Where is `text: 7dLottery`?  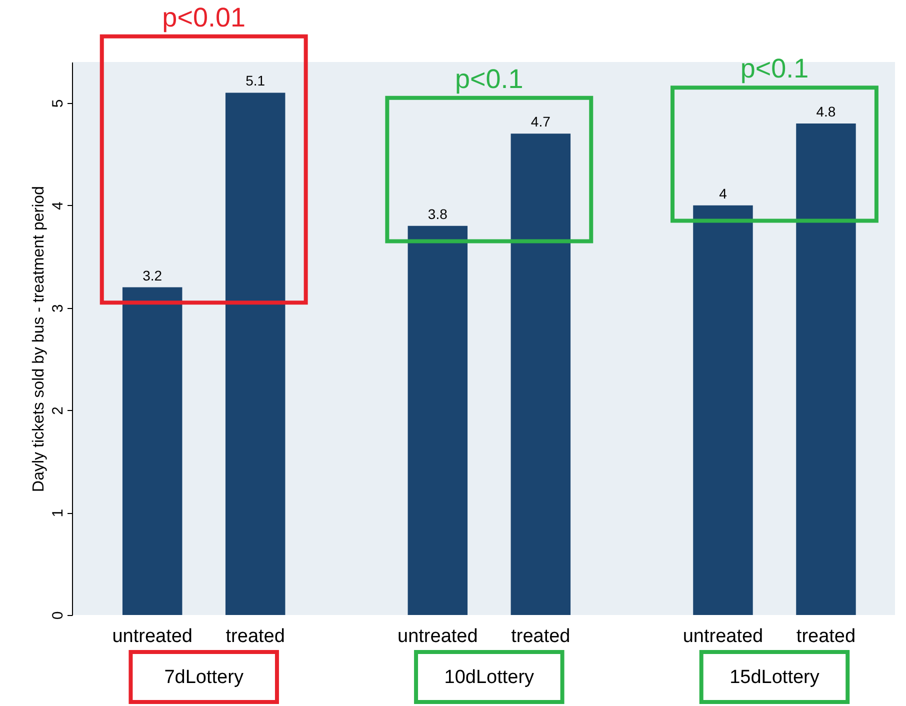 text: 7dLottery is located at coordinates (204, 677).